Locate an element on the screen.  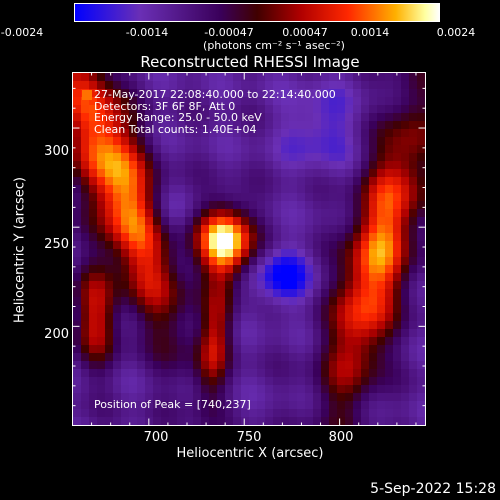
x-tick-label: 700 is located at coordinates (156, 437).